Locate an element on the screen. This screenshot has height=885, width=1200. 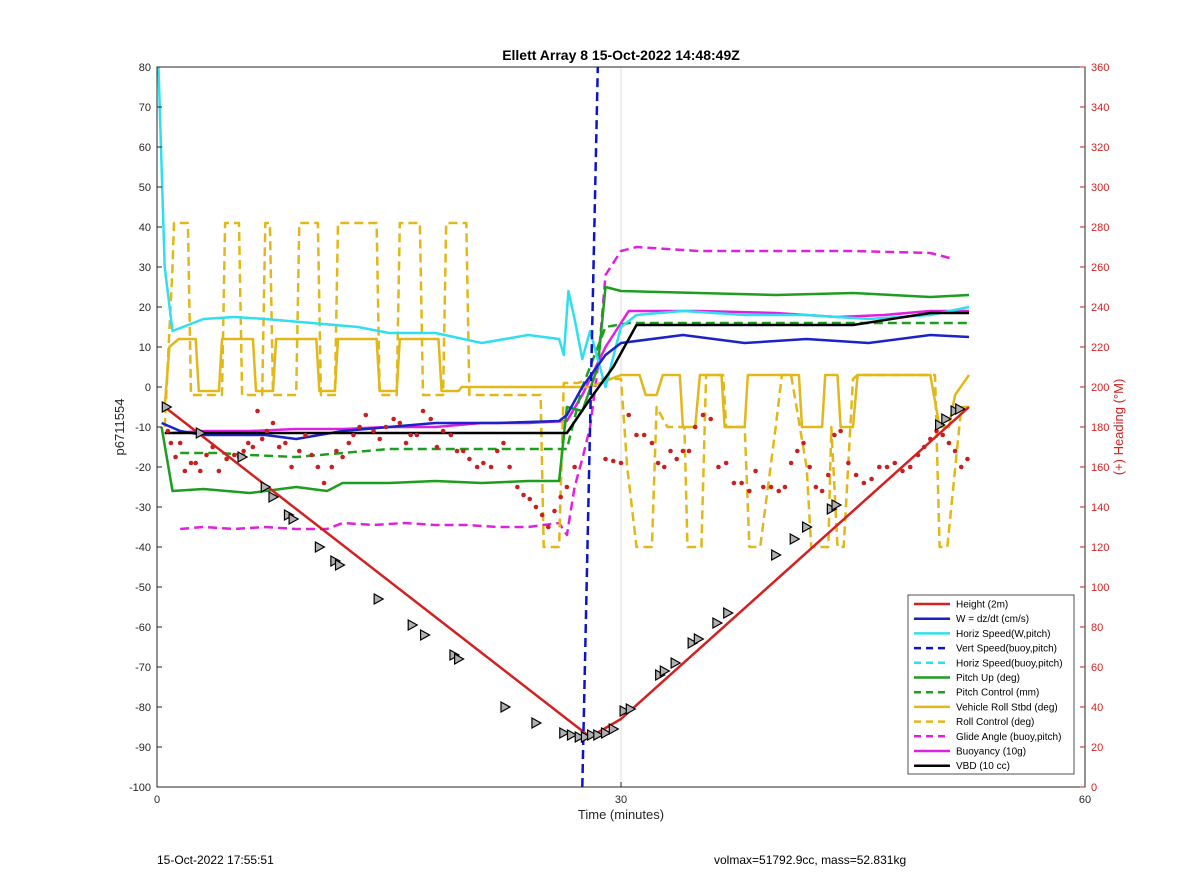
y-tick-label: 10 is located at coordinates (145, 348).